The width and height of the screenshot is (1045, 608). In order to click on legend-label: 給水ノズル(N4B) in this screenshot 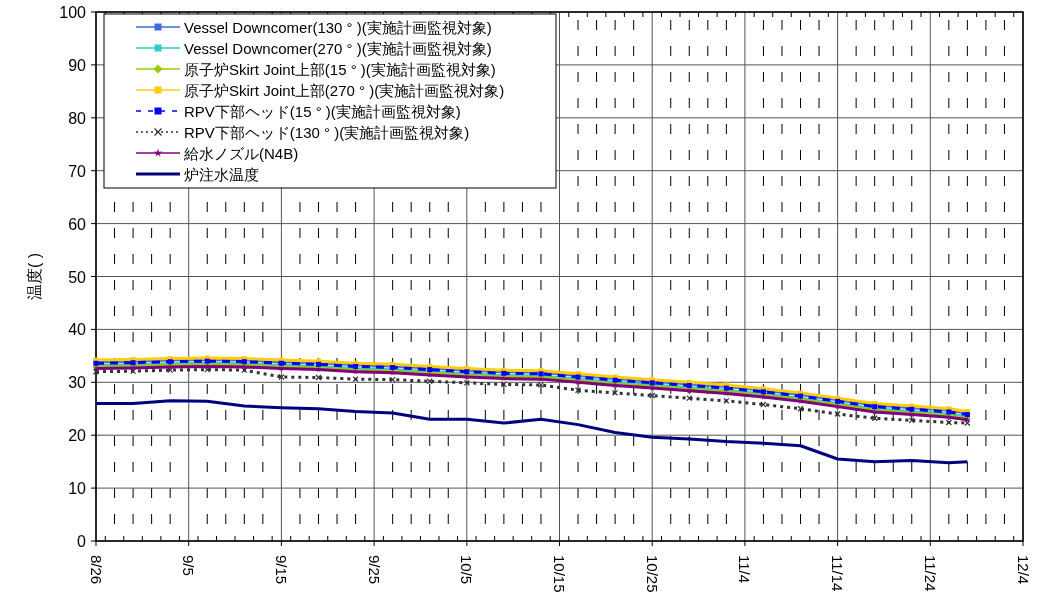, I will do `click(241, 153)`.